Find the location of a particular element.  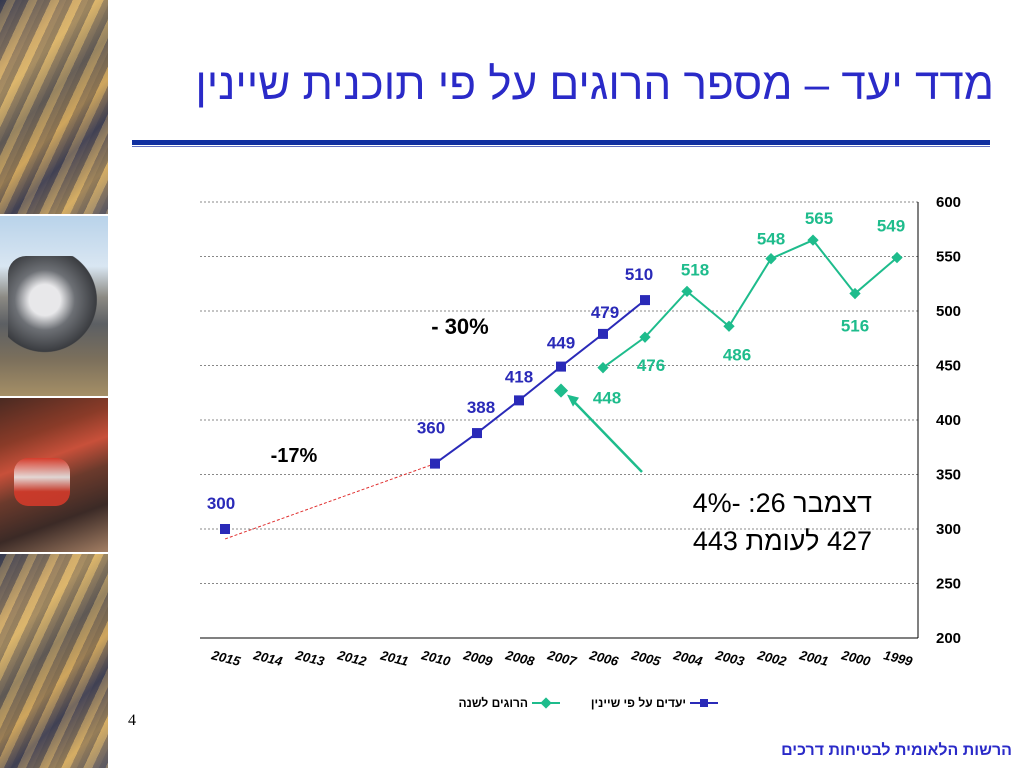

legend-item-actual: הרוגים לשנה is located at coordinates (509, 703).